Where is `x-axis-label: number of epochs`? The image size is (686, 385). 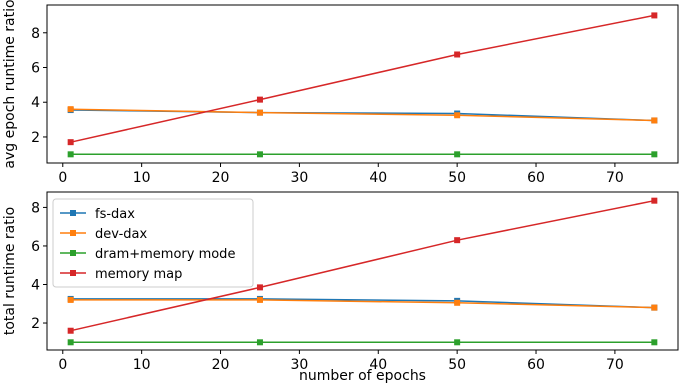 x-axis-label: number of epochs is located at coordinates (362, 376).